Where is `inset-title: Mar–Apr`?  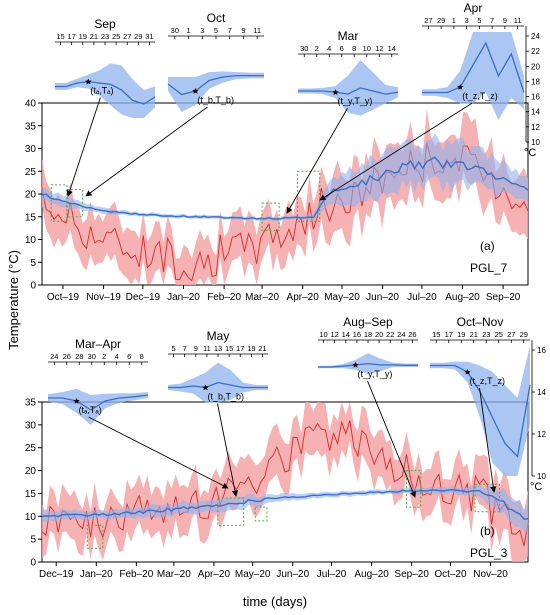
inset-title: Mar–Apr is located at coordinates (98, 344).